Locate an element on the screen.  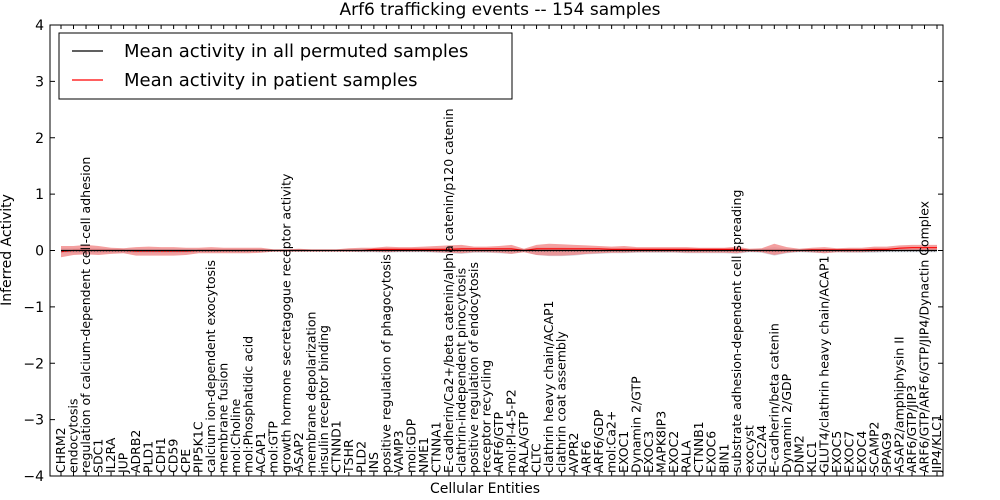
x-tick-label: GLUT4/clathrin heavy chain/ACAP1 is located at coordinates (823, 364).